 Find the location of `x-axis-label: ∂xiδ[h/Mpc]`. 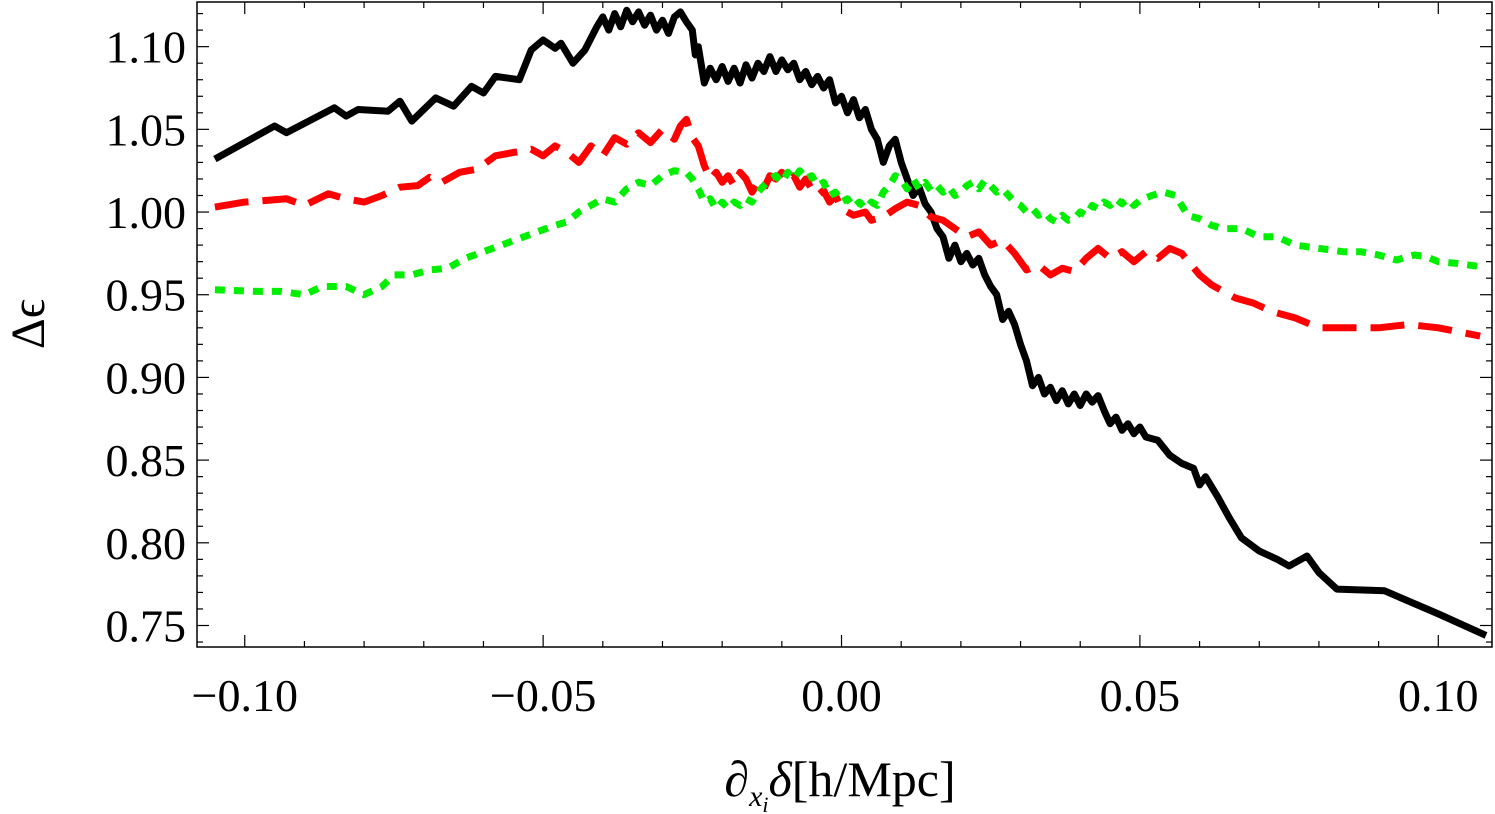

x-axis-label: ∂xiδ[h/Mpc] is located at coordinates (839, 782).